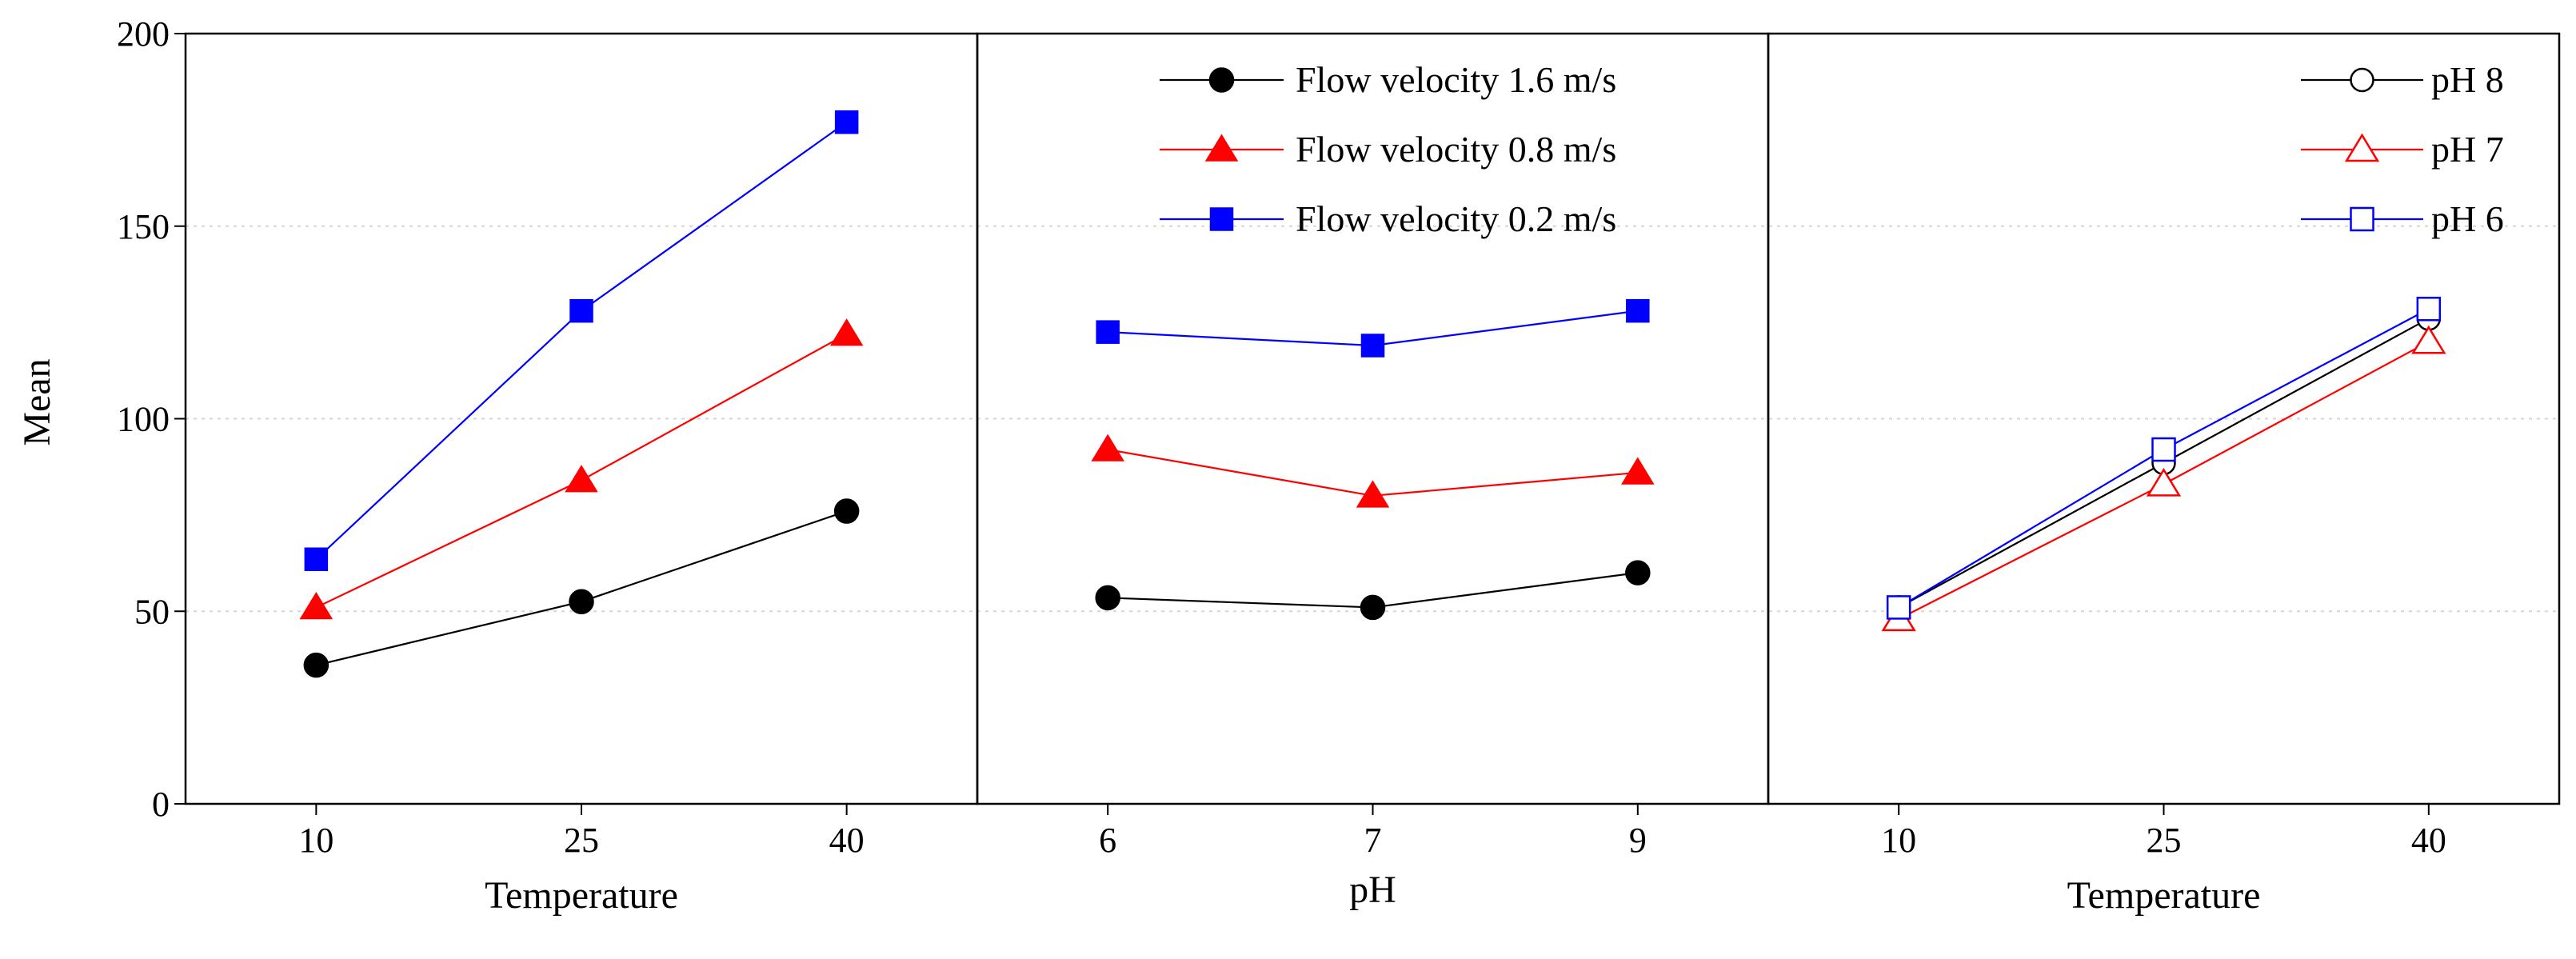 The width and height of the screenshot is (2576, 959). What do you see at coordinates (1372, 890) in the screenshot?
I see `x-axis-title: pH` at bounding box center [1372, 890].